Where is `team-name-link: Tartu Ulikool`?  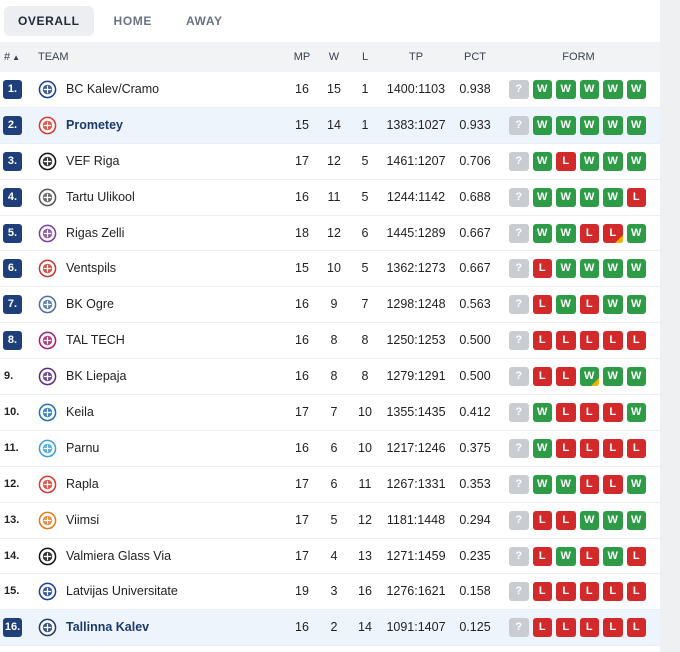 team-name-link: Tartu Ulikool is located at coordinates (100, 196).